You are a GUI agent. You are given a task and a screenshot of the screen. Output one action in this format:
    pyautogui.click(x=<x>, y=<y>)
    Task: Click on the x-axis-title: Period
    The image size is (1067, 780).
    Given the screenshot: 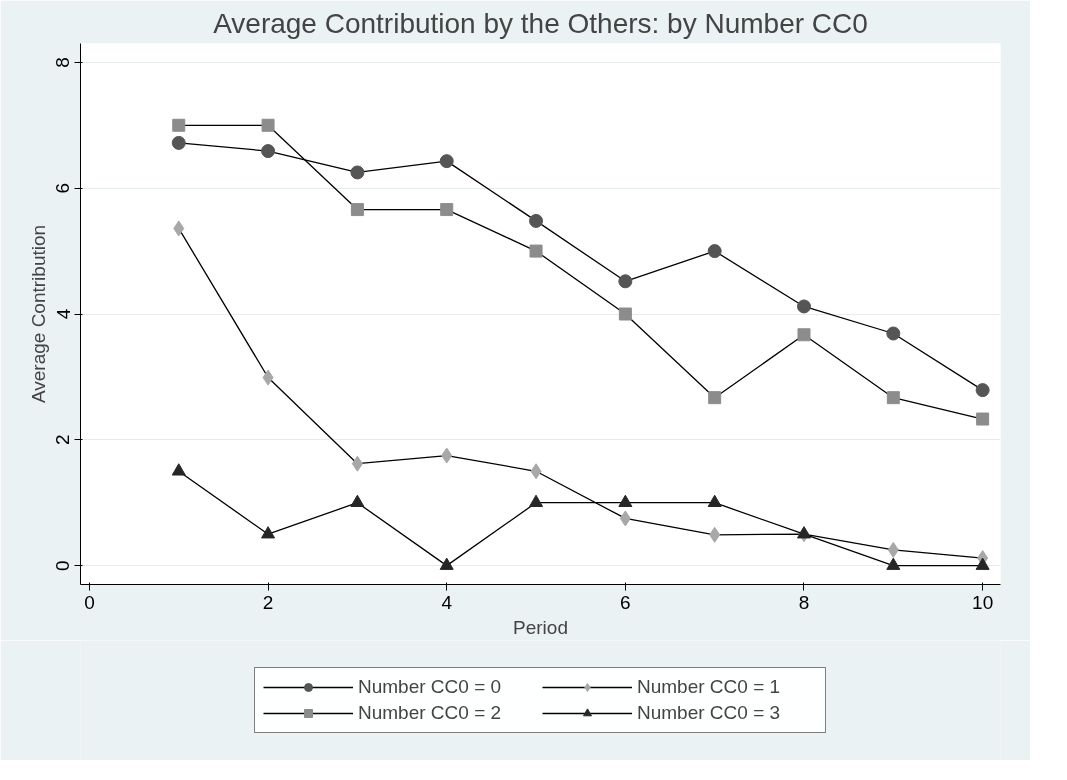 What is the action you would take?
    pyautogui.click(x=540, y=627)
    